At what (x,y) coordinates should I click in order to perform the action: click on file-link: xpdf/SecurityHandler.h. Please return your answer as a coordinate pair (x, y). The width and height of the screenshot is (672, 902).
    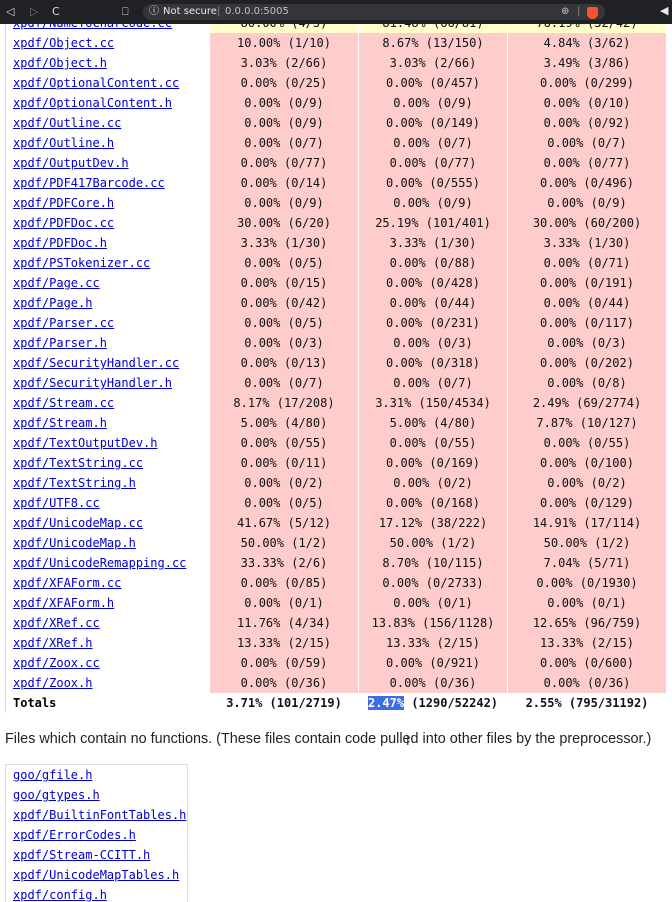
    Looking at the image, I should click on (92, 383).